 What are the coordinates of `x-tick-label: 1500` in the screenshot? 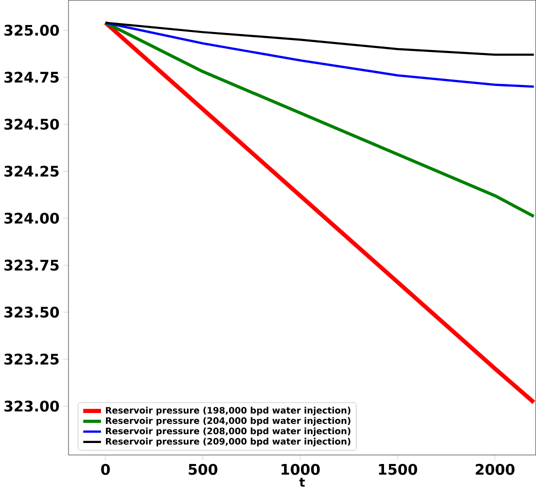 It's located at (398, 469).